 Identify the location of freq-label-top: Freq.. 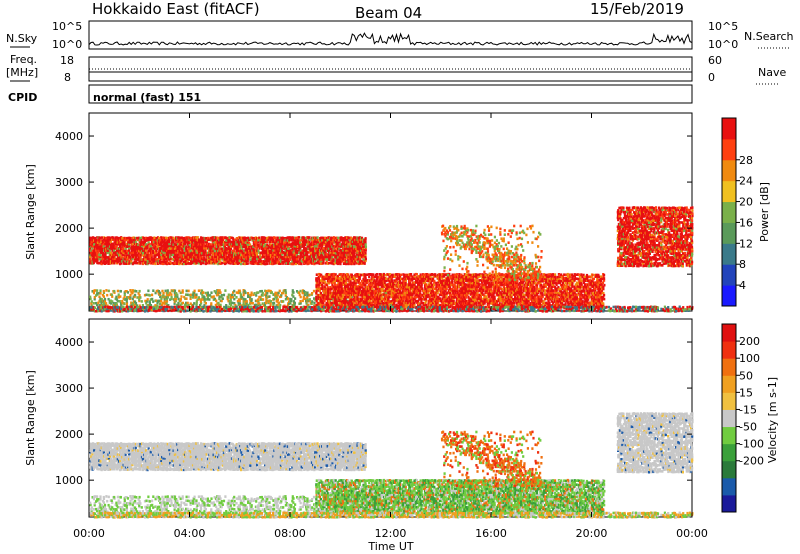
(23, 59).